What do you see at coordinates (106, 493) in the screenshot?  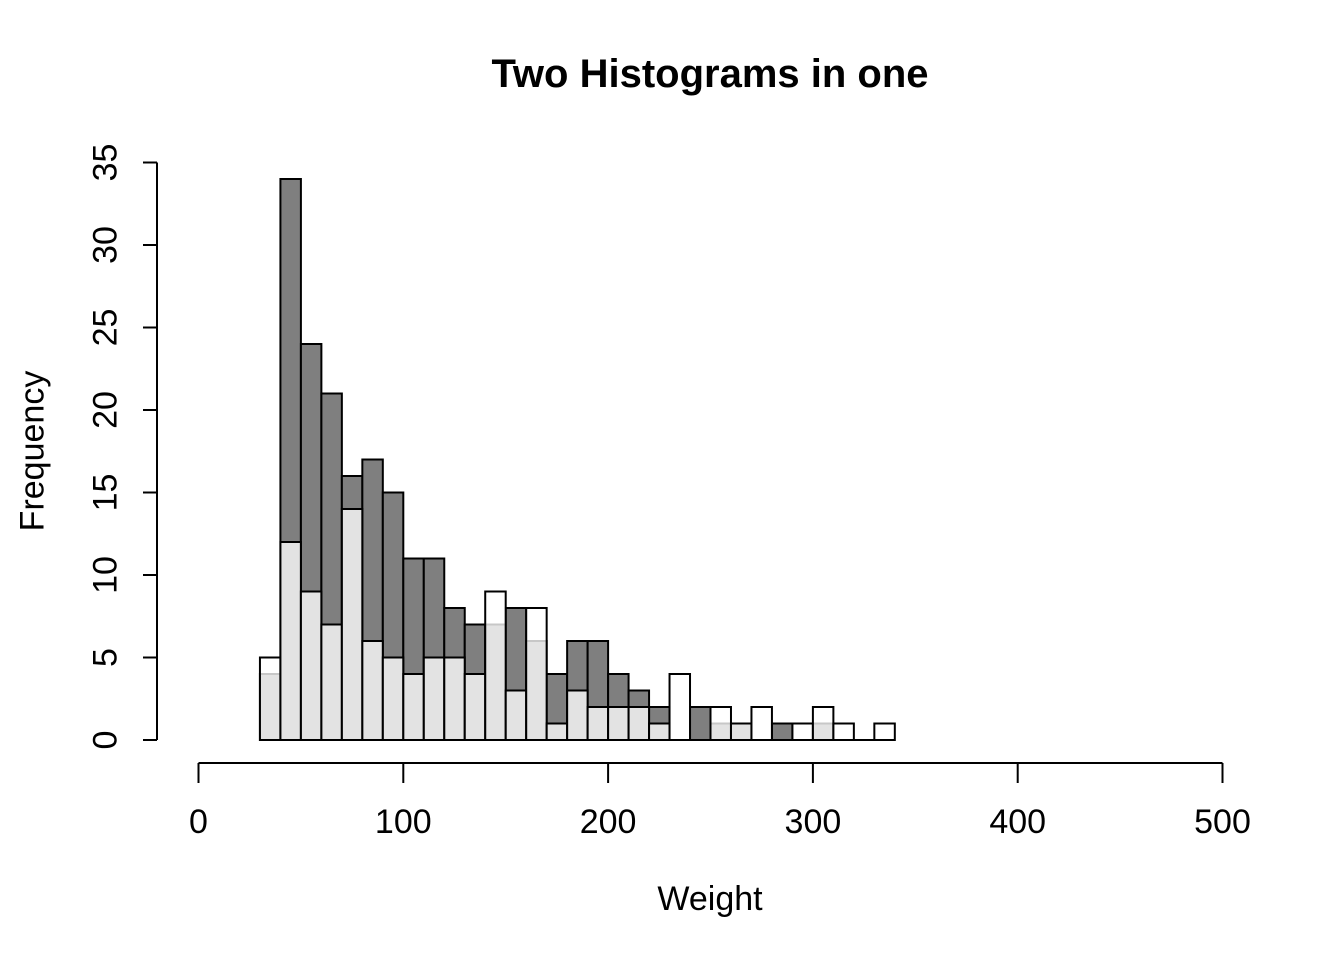 I see `y-tick-label: 15` at bounding box center [106, 493].